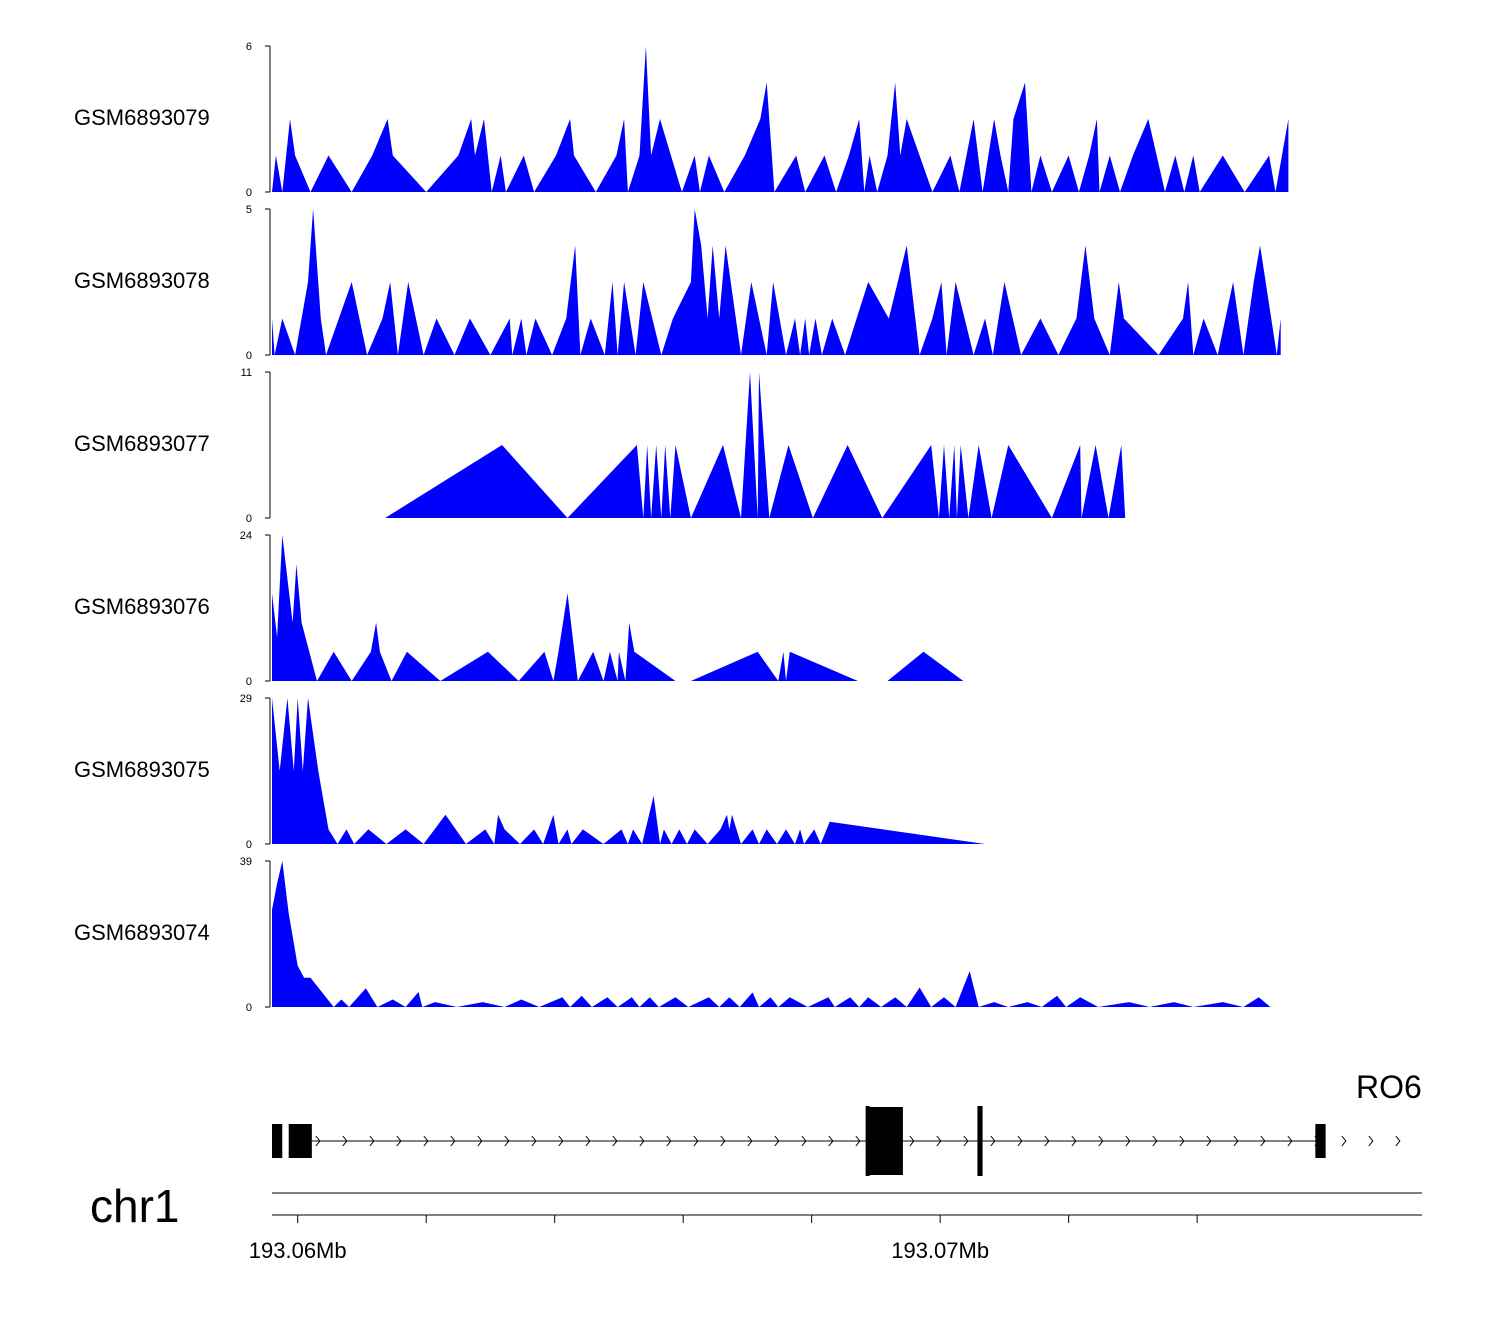 This screenshot has height=1320, width=1500. I want to click on axis-tick-label: 193.06Mb, so click(298, 1250).